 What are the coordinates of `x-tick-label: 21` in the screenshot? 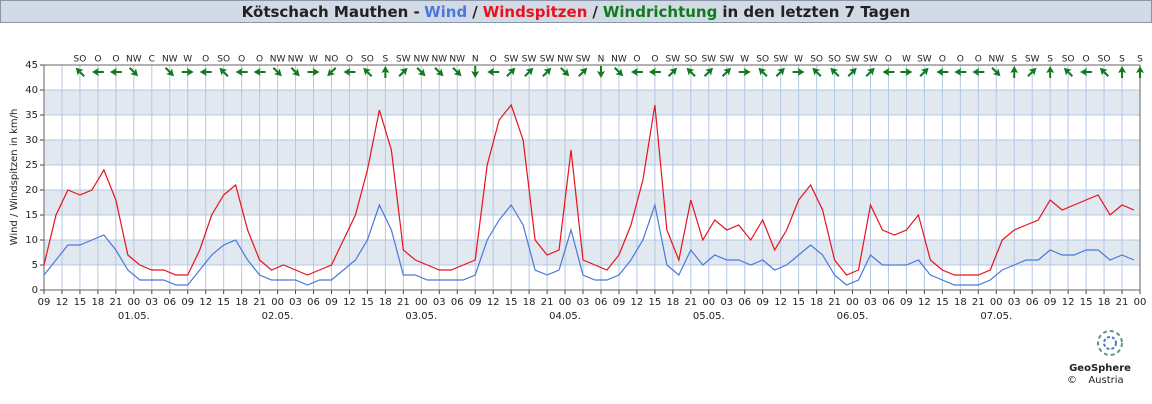 It's located at (403, 302).